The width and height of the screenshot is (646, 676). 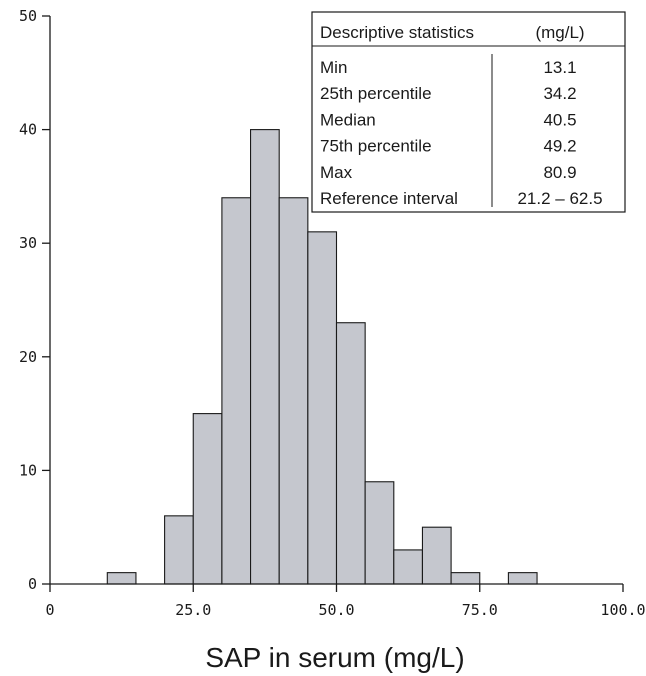 What do you see at coordinates (559, 119) in the screenshot?
I see `stats-row-value: 40.5` at bounding box center [559, 119].